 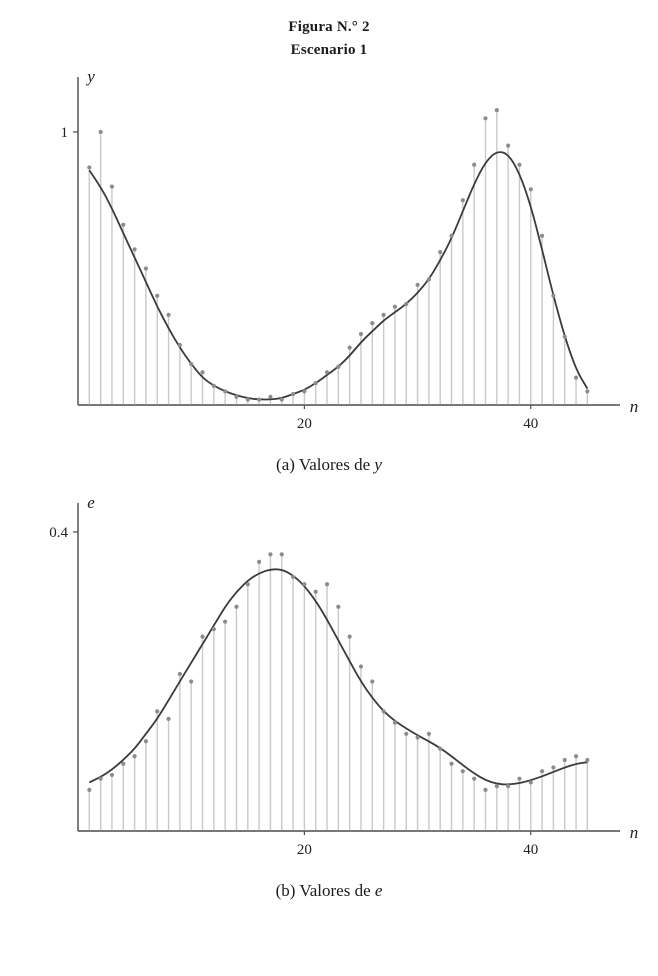 I want to click on chart-b-caption-text: (b) Valores de, so click(x=325, y=890).